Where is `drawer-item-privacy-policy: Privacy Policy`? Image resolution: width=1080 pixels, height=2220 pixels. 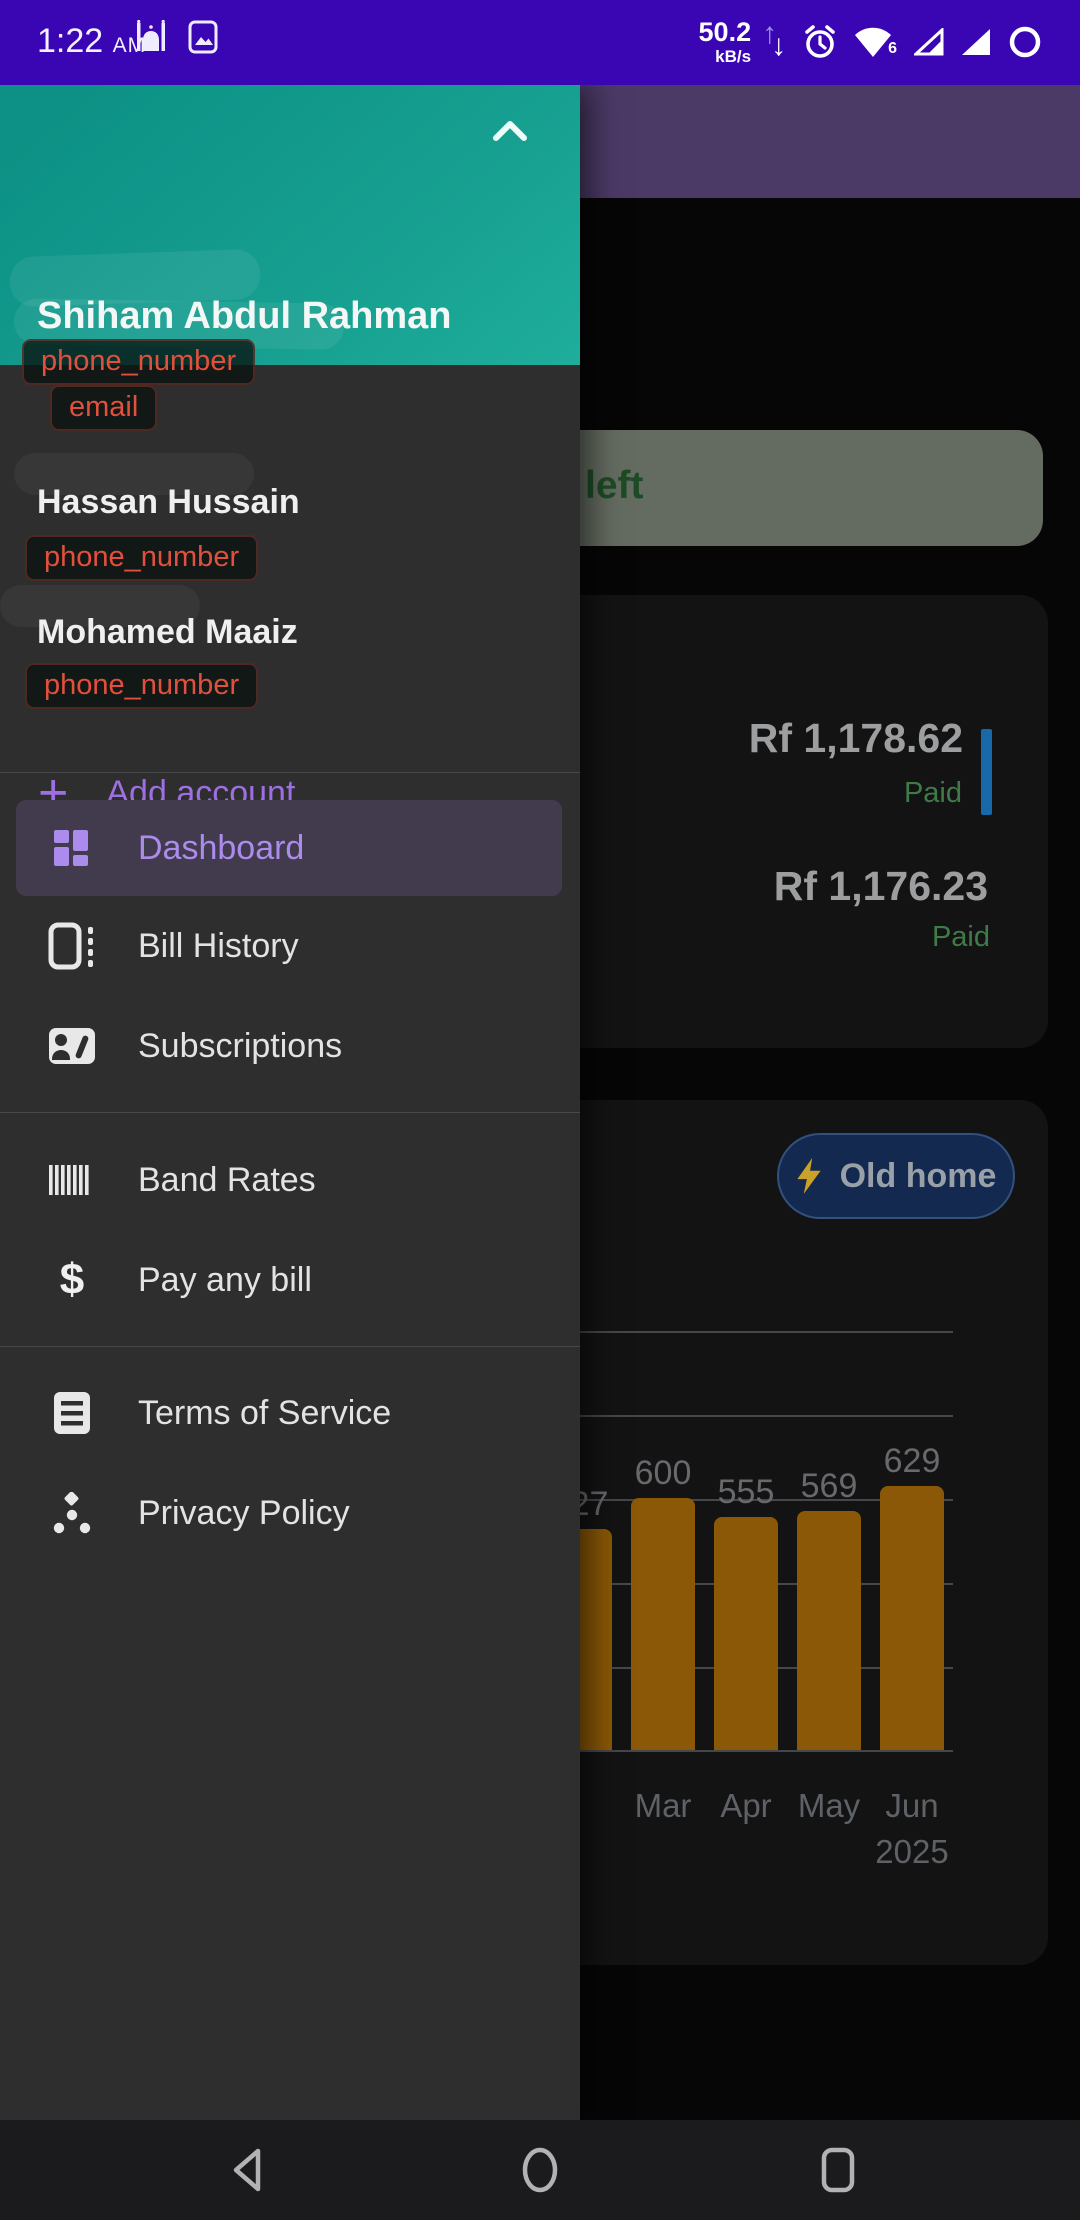
drawer-item-privacy-policy: Privacy Policy is located at coordinates (289, 1513).